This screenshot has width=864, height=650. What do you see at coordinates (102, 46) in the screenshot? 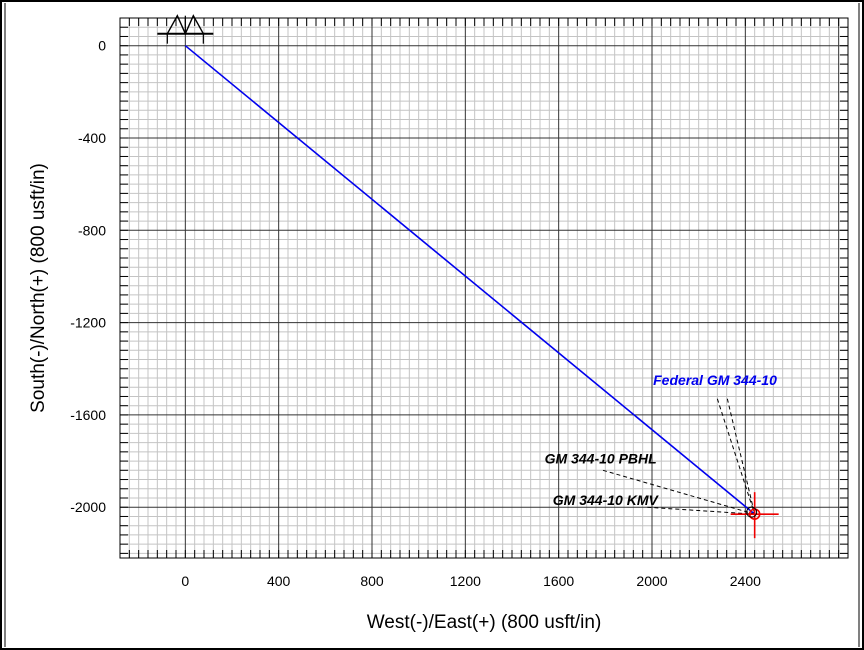
I see `y-tick-label: 0` at bounding box center [102, 46].